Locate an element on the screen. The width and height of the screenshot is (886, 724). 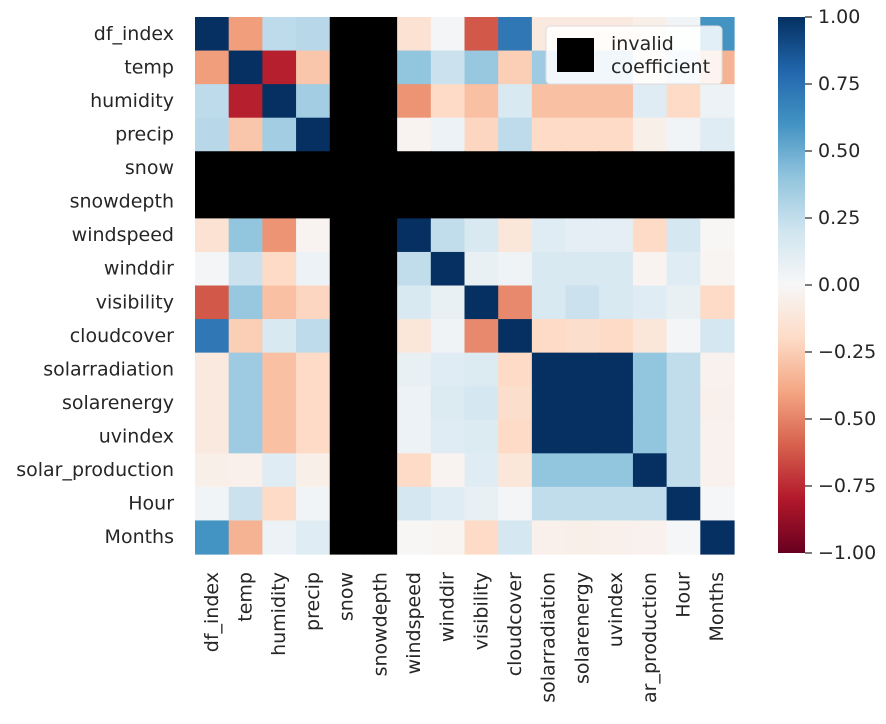
y-tick-label: df_index is located at coordinates (134, 34).